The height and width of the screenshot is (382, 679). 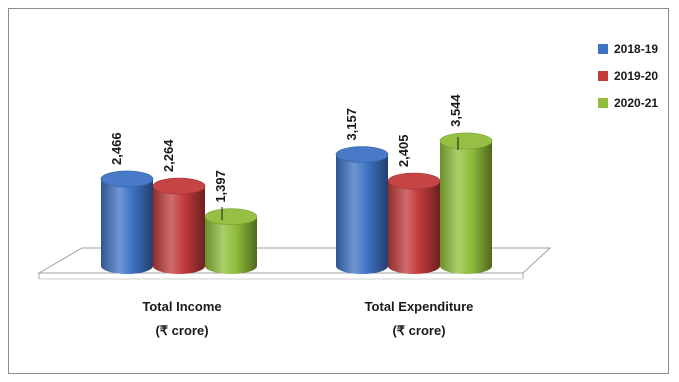 I want to click on data-label: 2,405, so click(x=403, y=151).